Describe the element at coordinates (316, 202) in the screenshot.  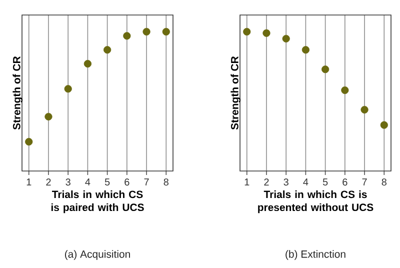
I see `x-axis-title: Trials in which CS is presented without UCS` at that location.